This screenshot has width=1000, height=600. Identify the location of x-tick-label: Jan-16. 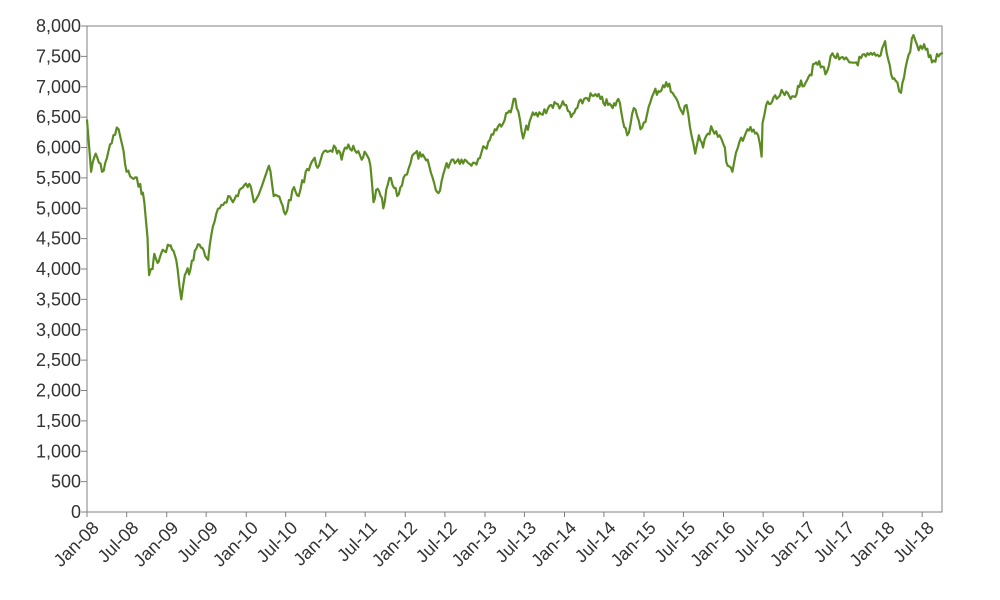
(712, 544).